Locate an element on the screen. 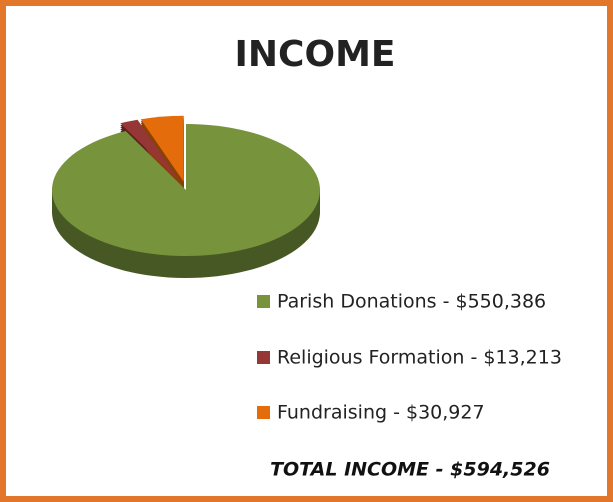 The image size is (613, 502). legend-label: Religious Formation - $13,213 is located at coordinates (419, 358).